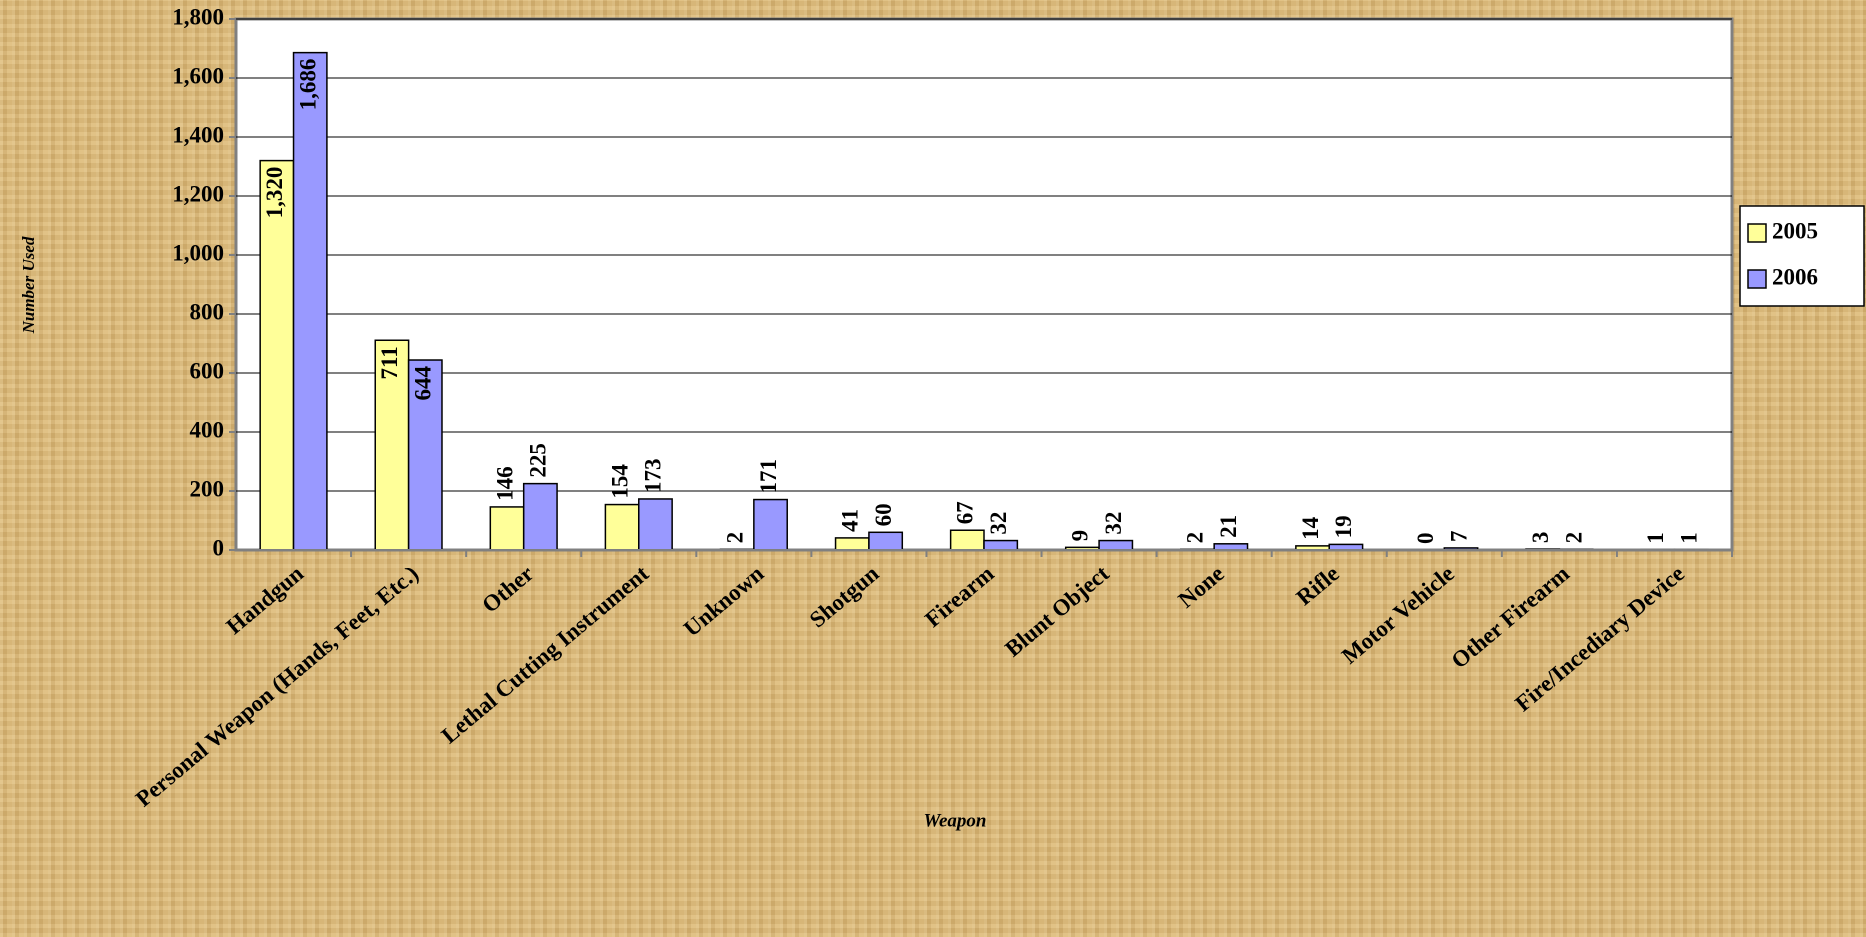 The width and height of the screenshot is (1866, 937). Describe the element at coordinates (768, 476) in the screenshot. I see `value-label: 171` at that location.